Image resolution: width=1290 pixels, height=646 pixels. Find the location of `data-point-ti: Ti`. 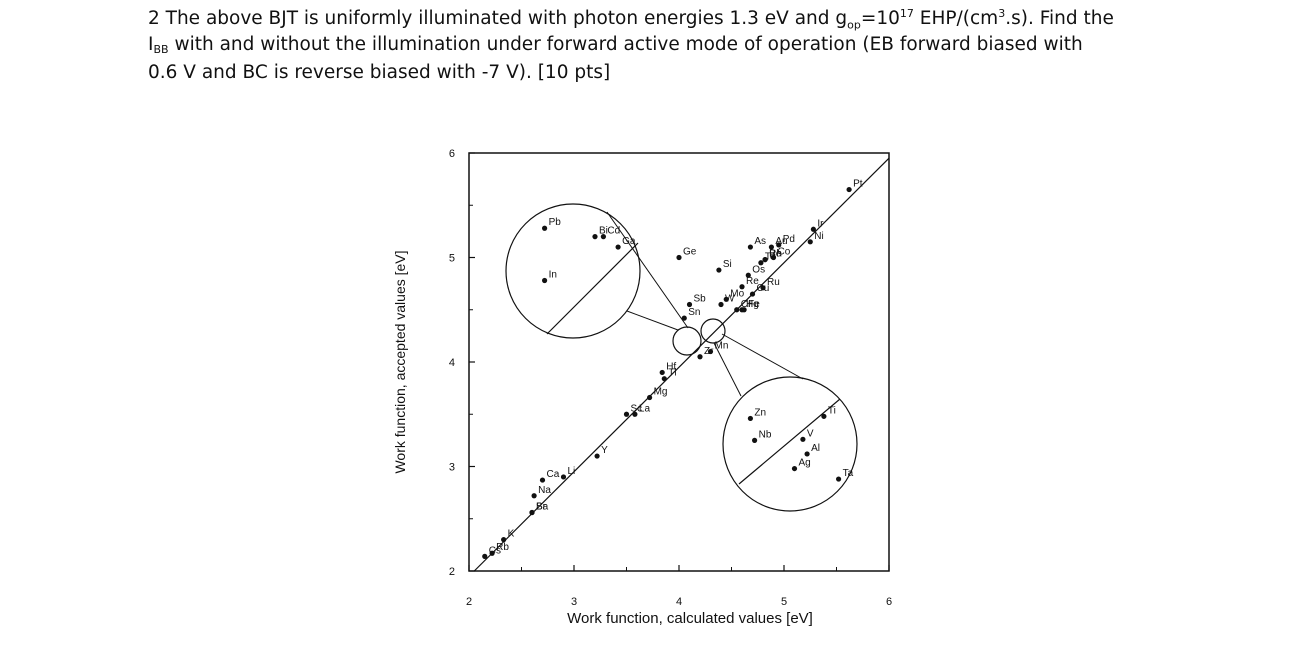

data-point-ti: Ti is located at coordinates (828, 412).